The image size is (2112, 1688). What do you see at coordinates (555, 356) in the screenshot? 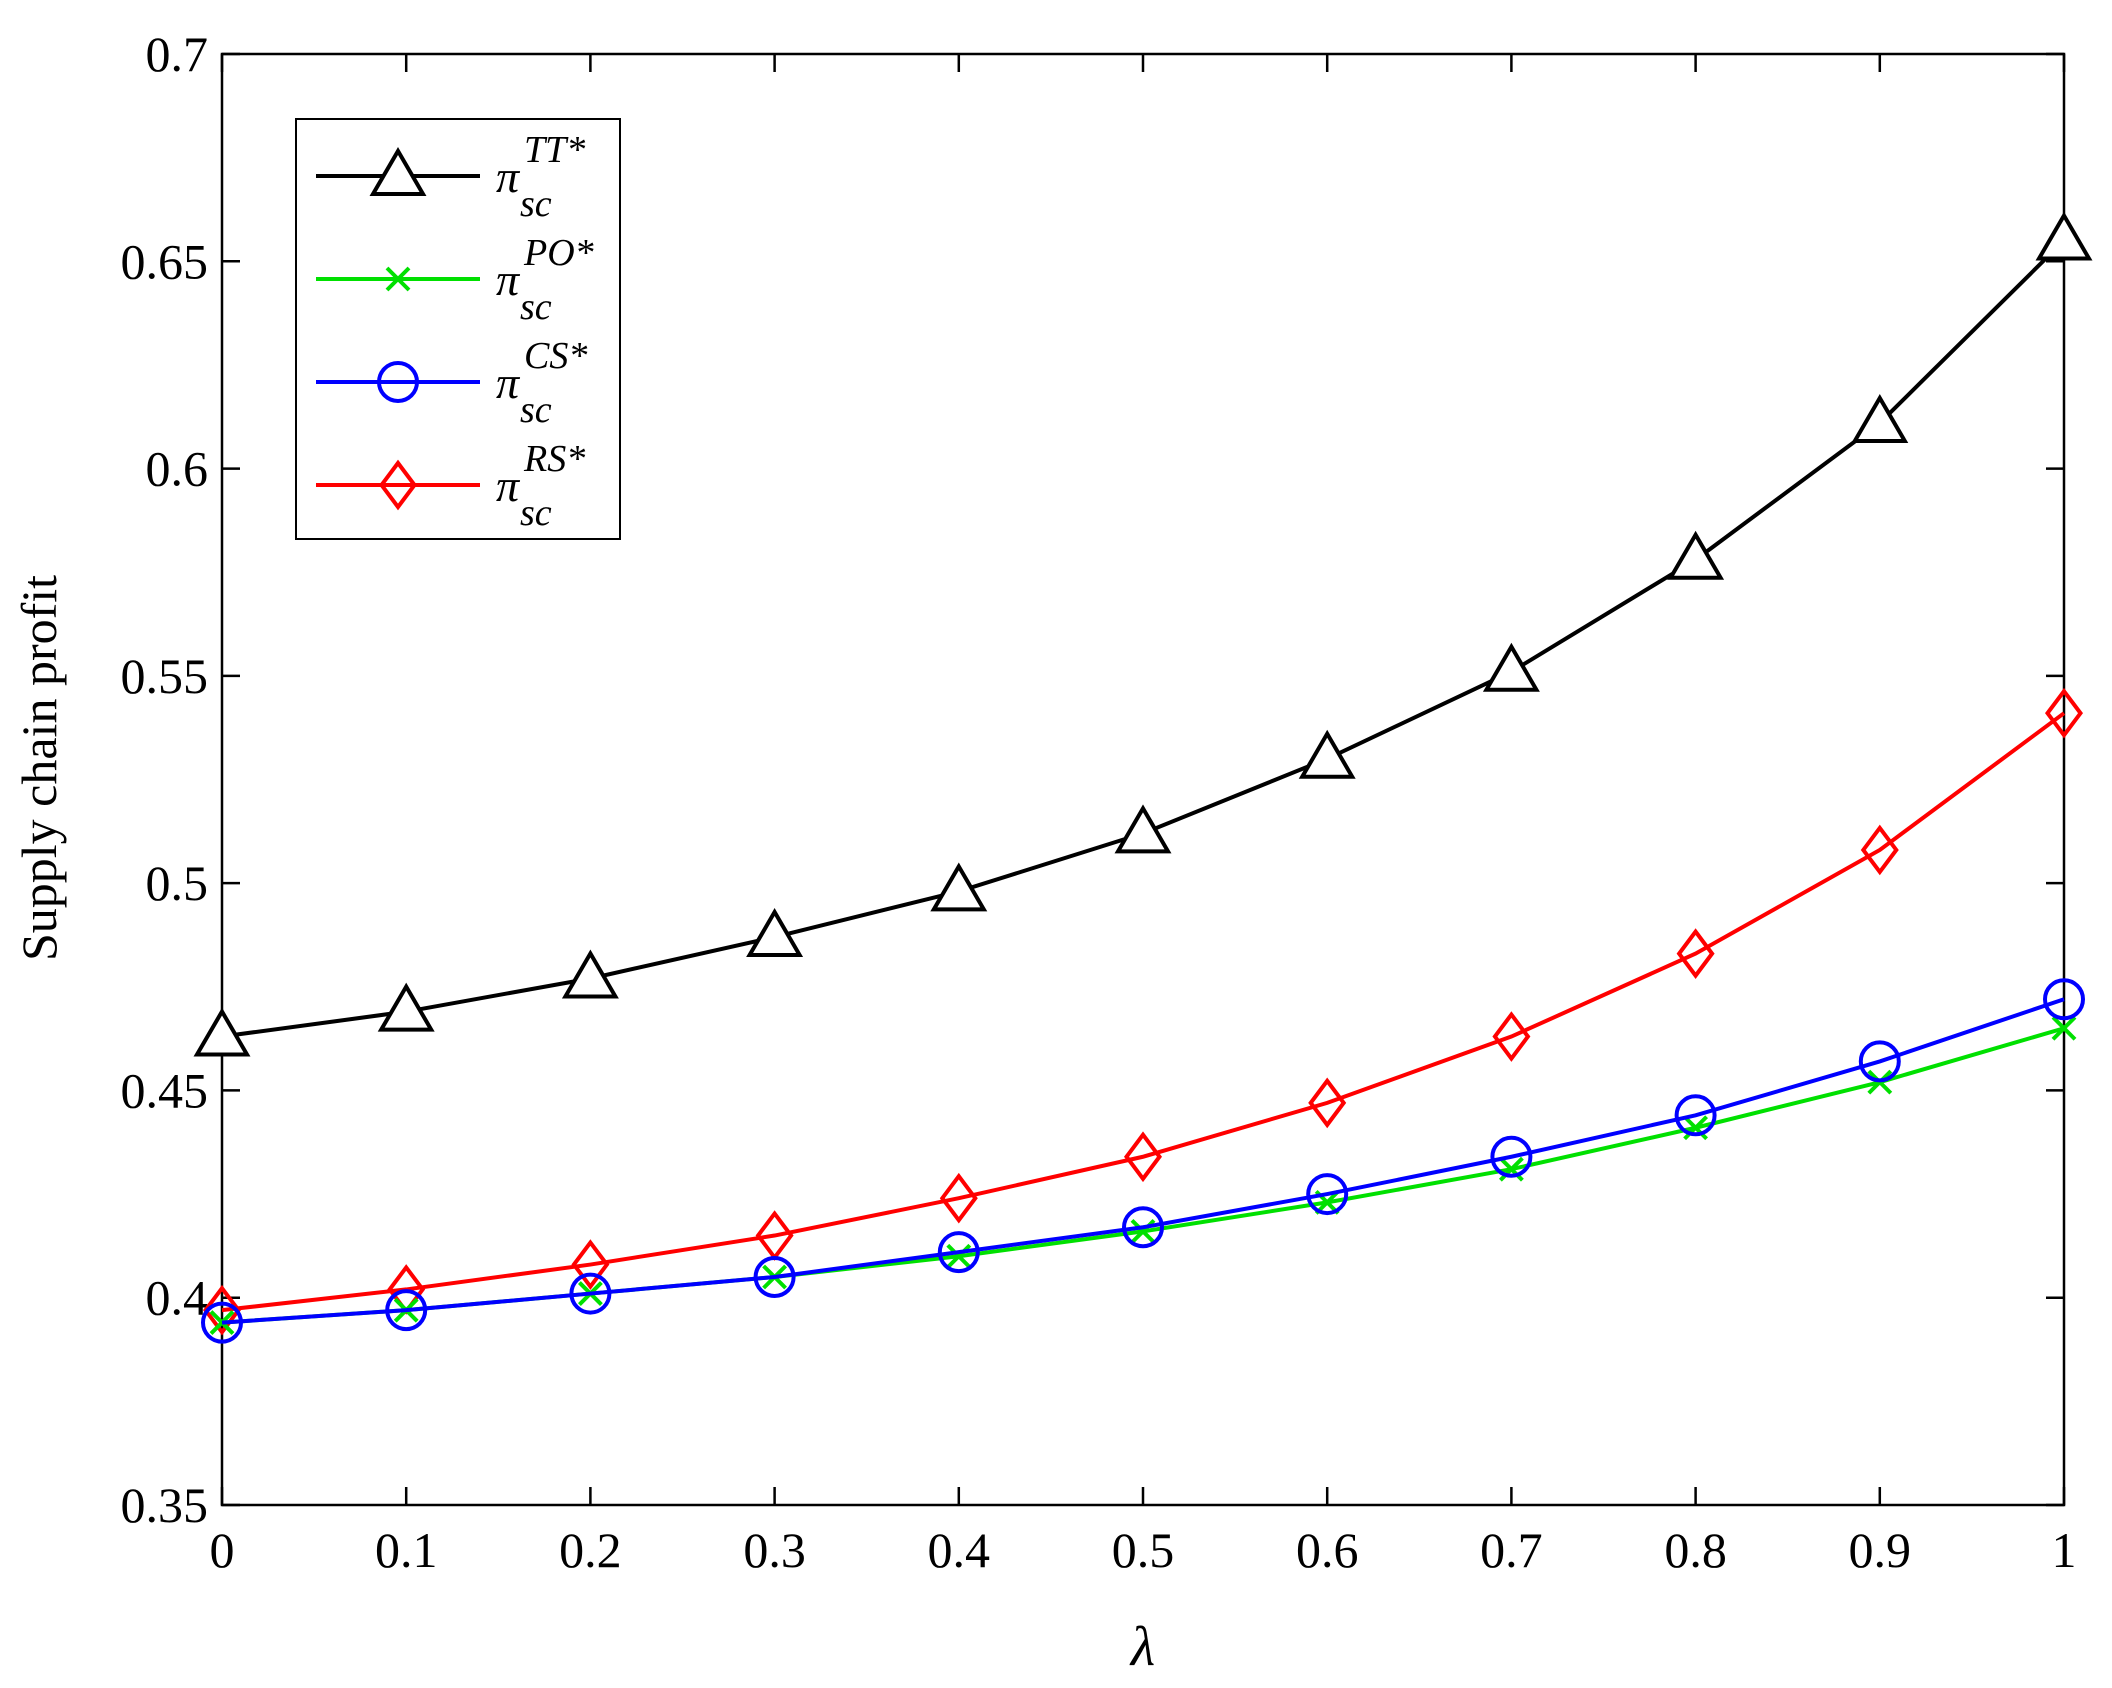
I see `legend-label-sup: CS*` at bounding box center [555, 356].